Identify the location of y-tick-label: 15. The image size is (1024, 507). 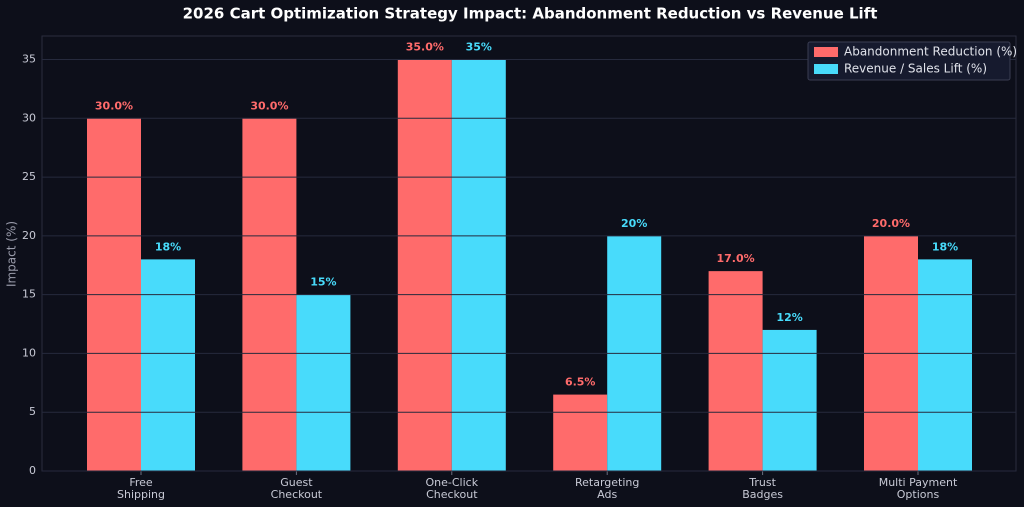
(29, 294).